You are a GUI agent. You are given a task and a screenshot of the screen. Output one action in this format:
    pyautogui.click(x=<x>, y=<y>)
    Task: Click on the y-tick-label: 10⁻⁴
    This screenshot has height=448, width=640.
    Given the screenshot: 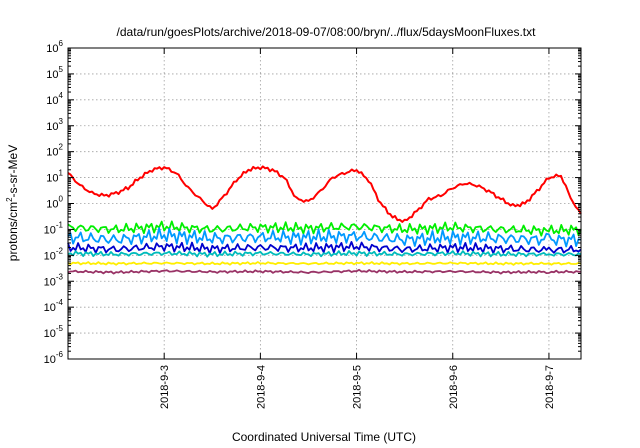 What is the action you would take?
    pyautogui.click(x=54, y=306)
    